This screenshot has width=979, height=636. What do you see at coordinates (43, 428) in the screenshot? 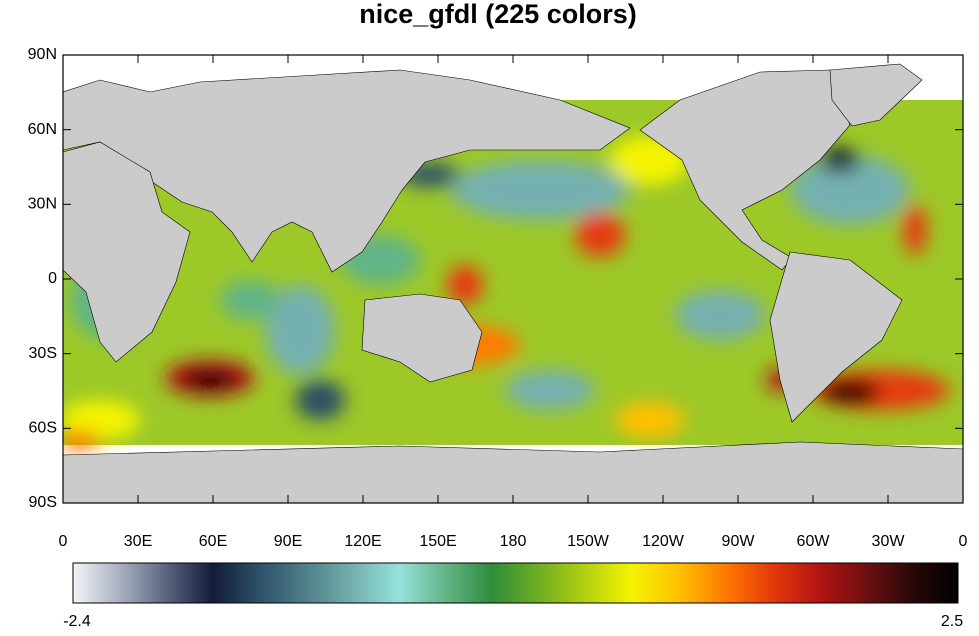
I see `lat-tick-label: 60S` at bounding box center [43, 428].